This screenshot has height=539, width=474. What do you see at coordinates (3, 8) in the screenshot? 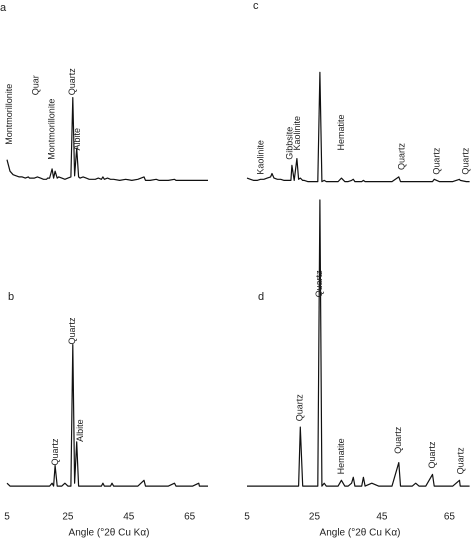
I see `panel-label: a` at bounding box center [3, 8].